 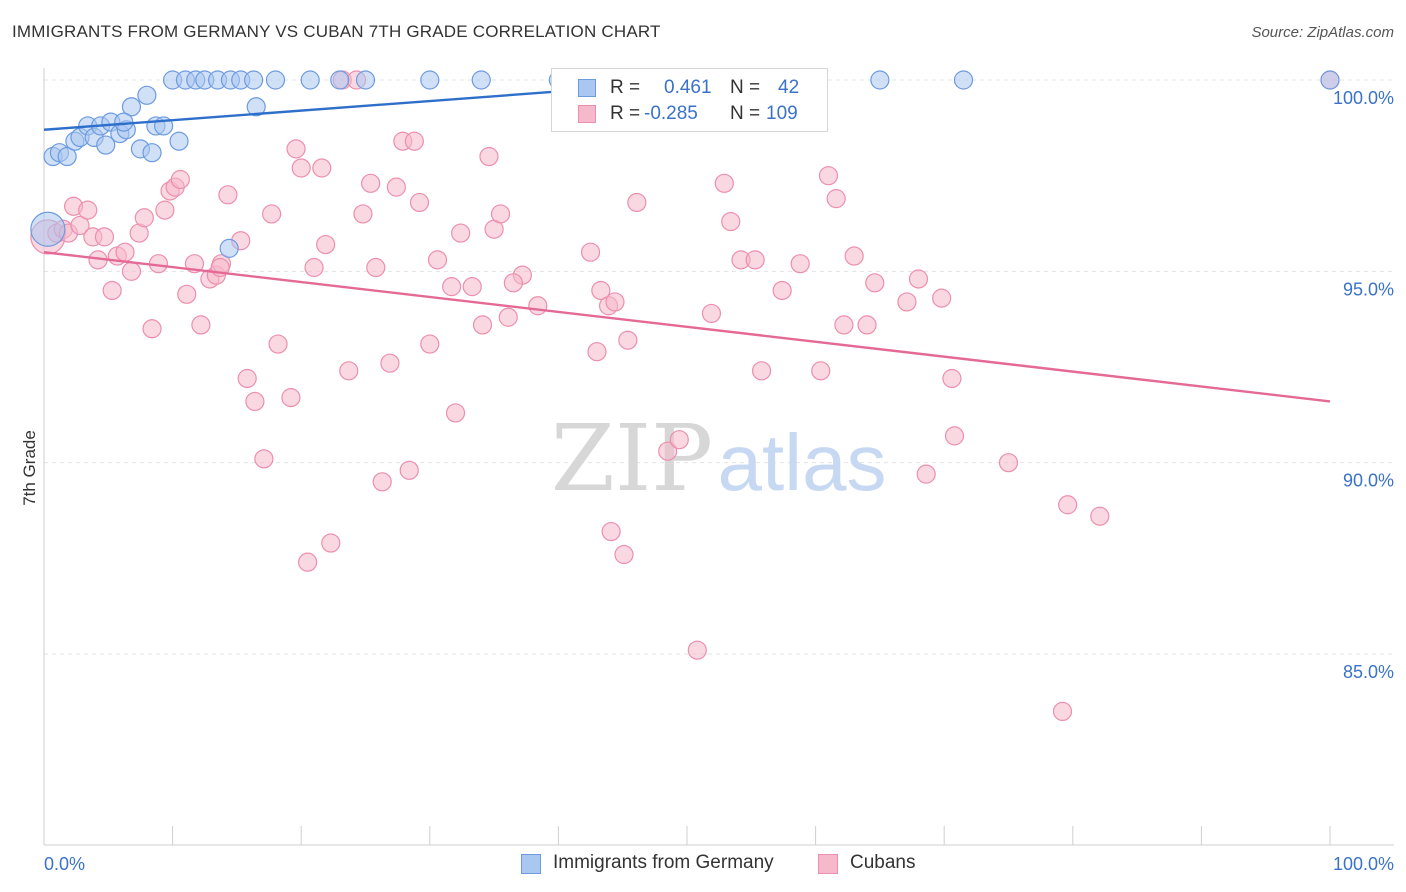 What do you see at coordinates (1363, 98) in the screenshot?
I see `y-tick-label: 100.0%` at bounding box center [1363, 98].